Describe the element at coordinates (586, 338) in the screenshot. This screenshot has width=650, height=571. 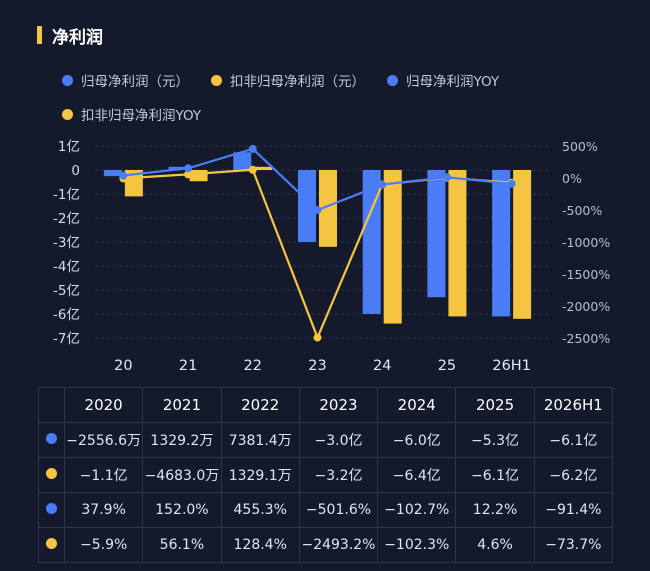
I see `y-right-tick-label: -2500%` at that location.